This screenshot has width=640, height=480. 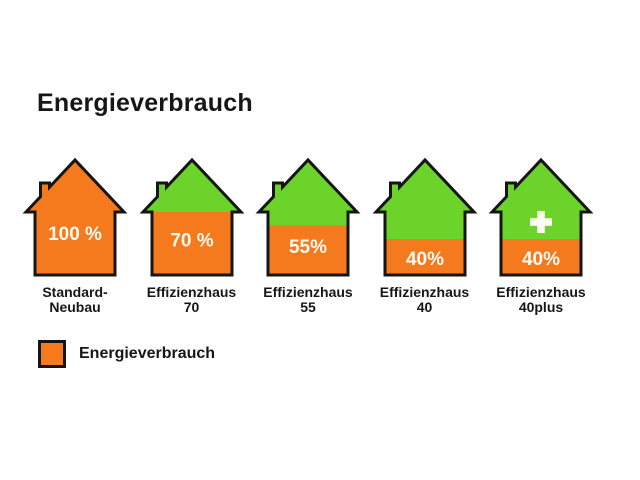 I want to click on house-label-effizienzhaus-40: Effizienzhaus 40, so click(x=424, y=299).